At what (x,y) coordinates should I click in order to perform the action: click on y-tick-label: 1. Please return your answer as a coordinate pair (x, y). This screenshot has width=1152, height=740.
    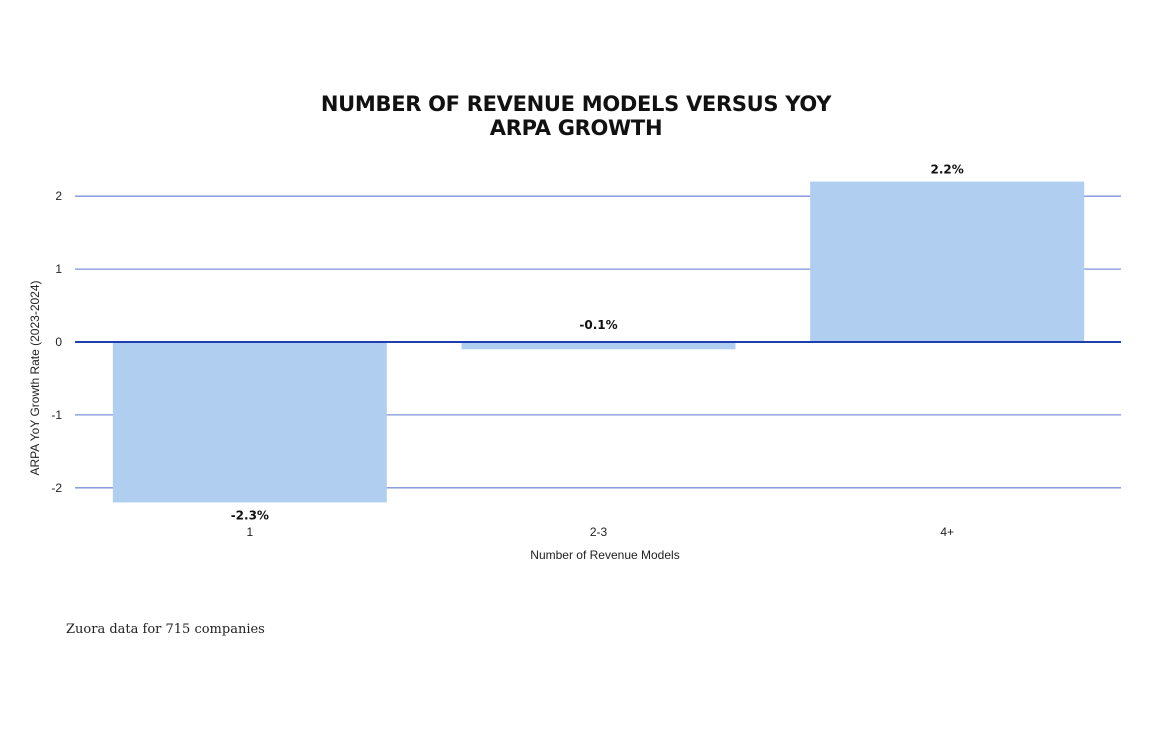
    Looking at the image, I should click on (58, 269).